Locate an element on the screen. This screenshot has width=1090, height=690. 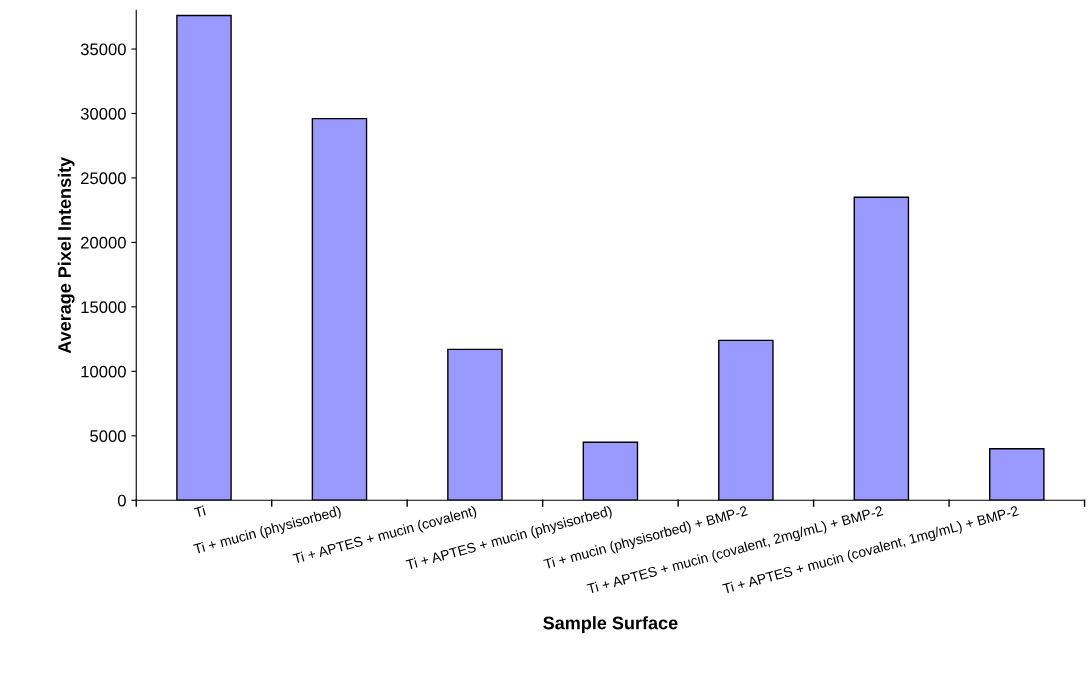
y-tick-label: 30000 is located at coordinates (103, 113).